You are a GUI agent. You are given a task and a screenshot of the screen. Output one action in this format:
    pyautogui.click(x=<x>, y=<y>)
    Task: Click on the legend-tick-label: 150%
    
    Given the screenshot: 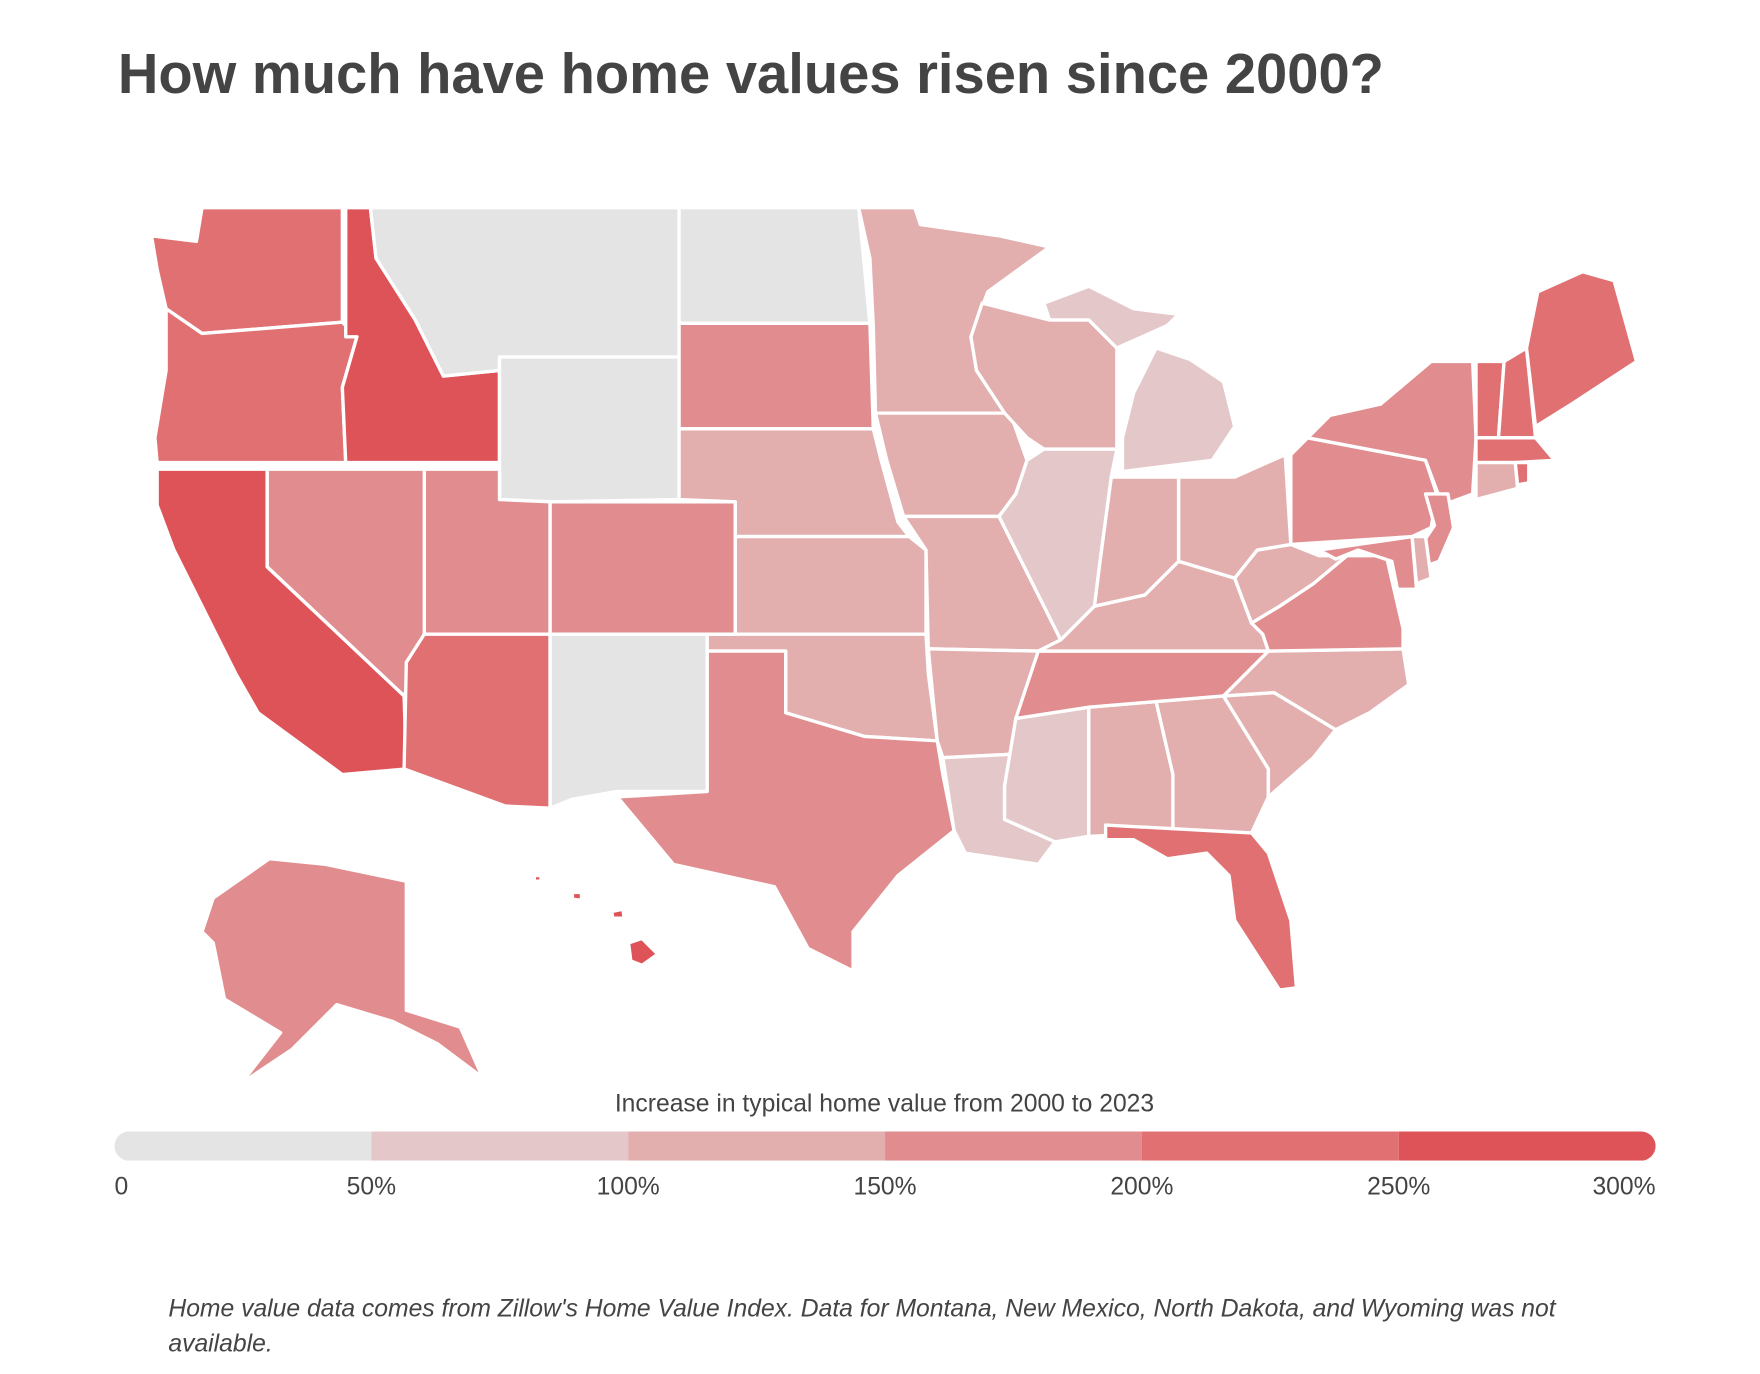 What is the action you would take?
    pyautogui.click(x=884, y=1186)
    